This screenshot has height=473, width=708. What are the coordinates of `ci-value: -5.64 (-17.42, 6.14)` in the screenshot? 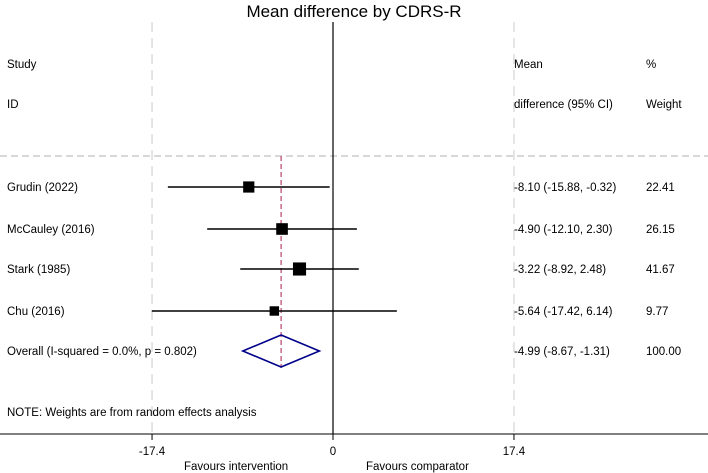 It's located at (563, 312).